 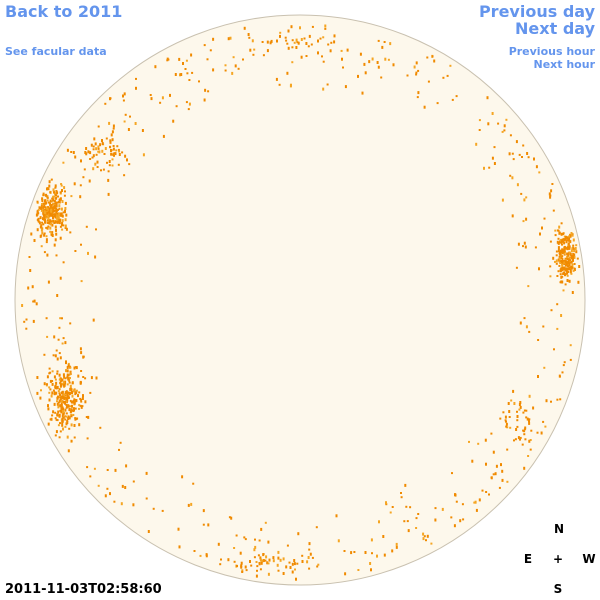 What do you see at coordinates (559, 529) in the screenshot?
I see `compass-north: N` at bounding box center [559, 529].